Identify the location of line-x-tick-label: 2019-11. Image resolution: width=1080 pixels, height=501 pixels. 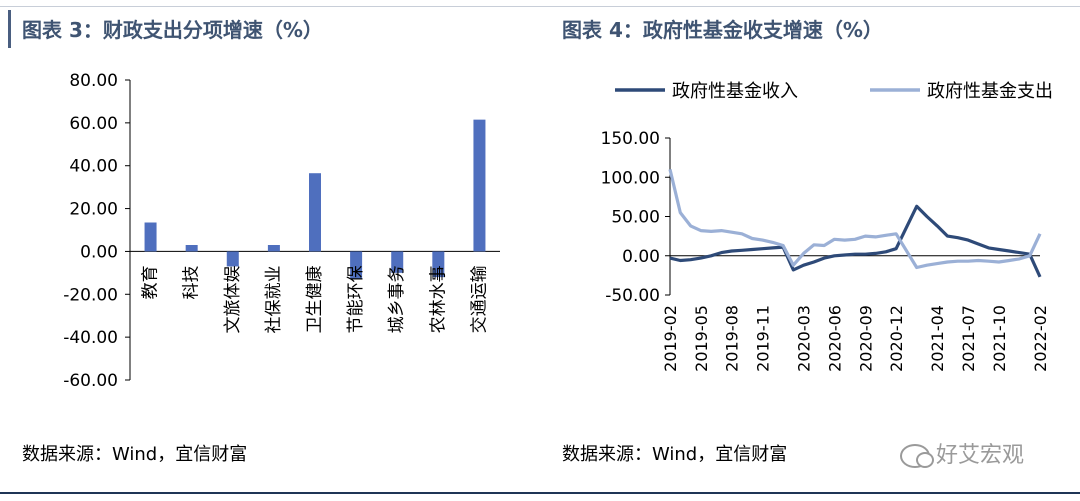
(763, 338).